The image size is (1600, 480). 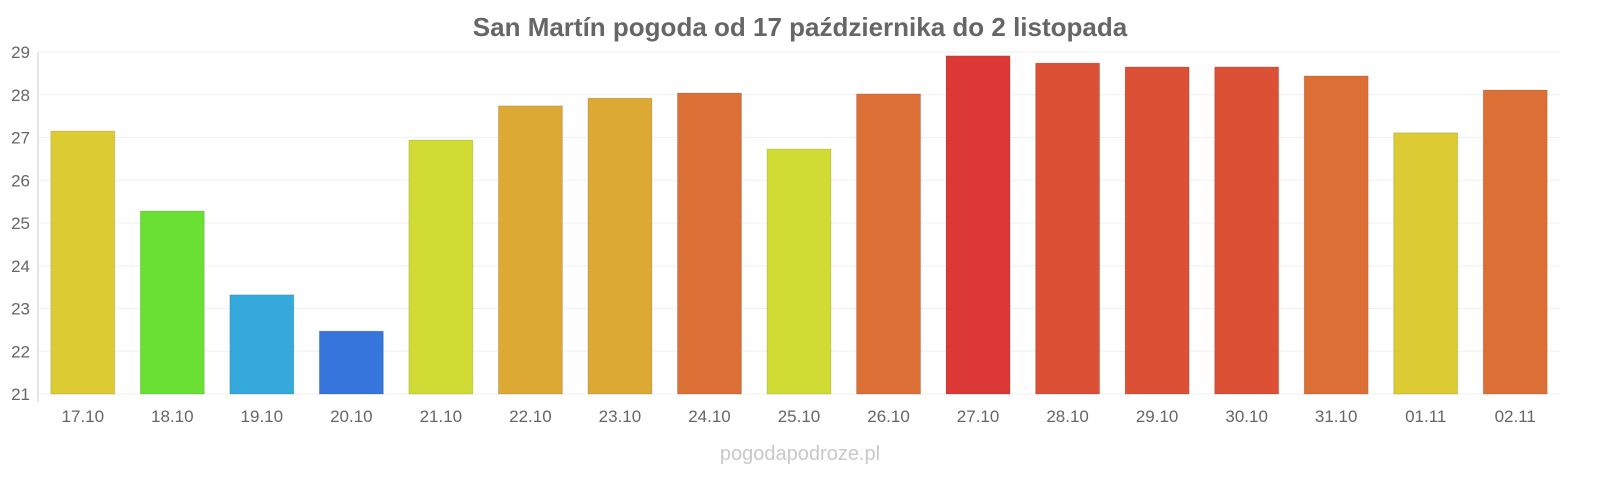 What do you see at coordinates (20, 52) in the screenshot?
I see `y-tick-label: 29` at bounding box center [20, 52].